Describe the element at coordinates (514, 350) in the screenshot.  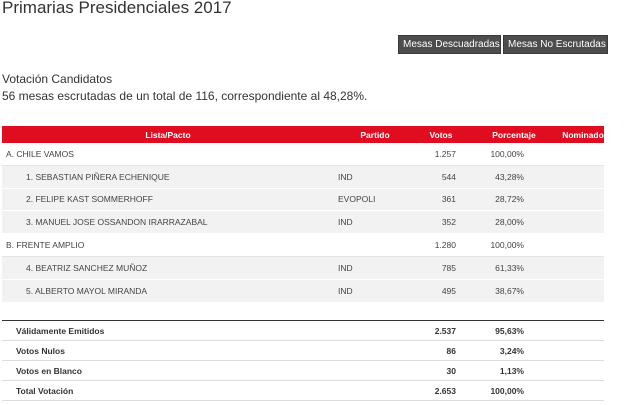
I see `totals-percentage: 3,24%` at that location.